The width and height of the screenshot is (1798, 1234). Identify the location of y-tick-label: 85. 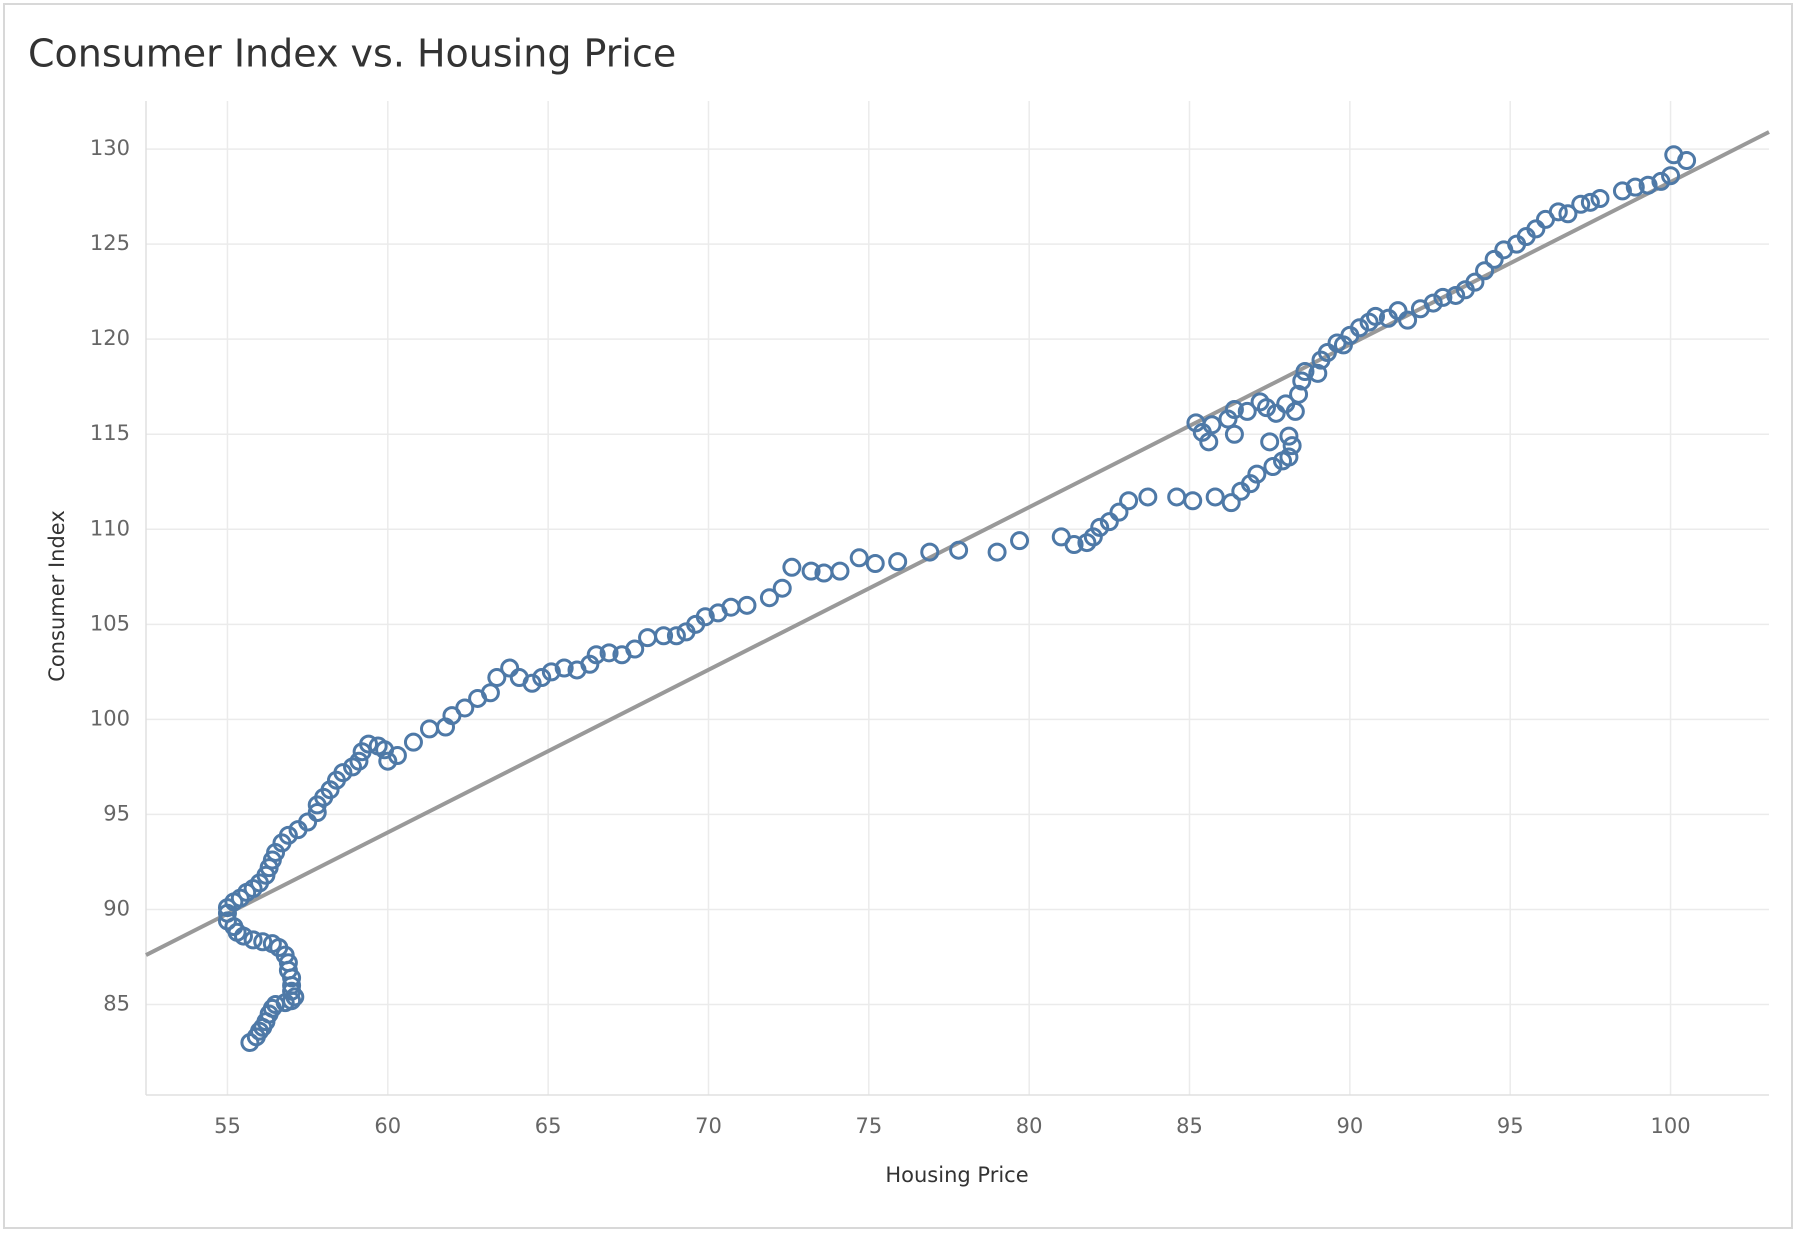
(116, 1004).